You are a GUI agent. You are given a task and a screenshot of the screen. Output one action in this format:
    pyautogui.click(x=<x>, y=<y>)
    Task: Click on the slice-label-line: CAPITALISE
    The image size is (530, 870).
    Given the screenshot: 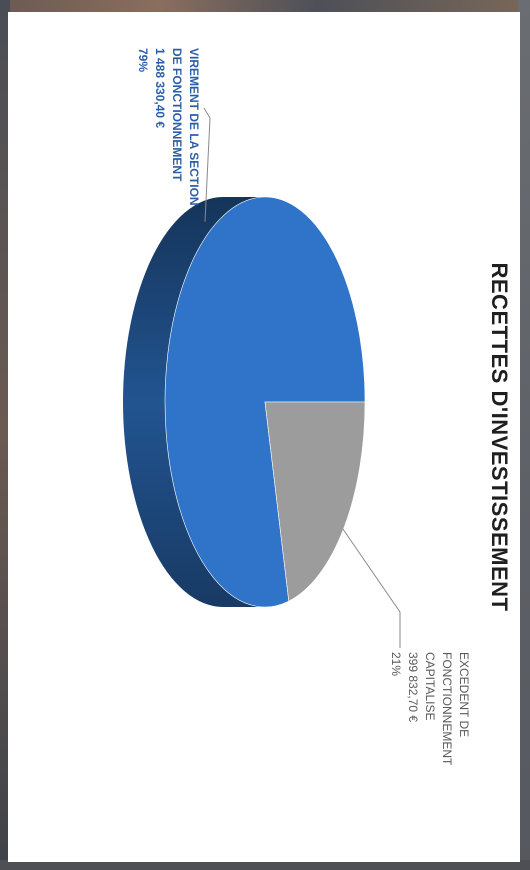 What is the action you would take?
    pyautogui.click(x=430, y=686)
    